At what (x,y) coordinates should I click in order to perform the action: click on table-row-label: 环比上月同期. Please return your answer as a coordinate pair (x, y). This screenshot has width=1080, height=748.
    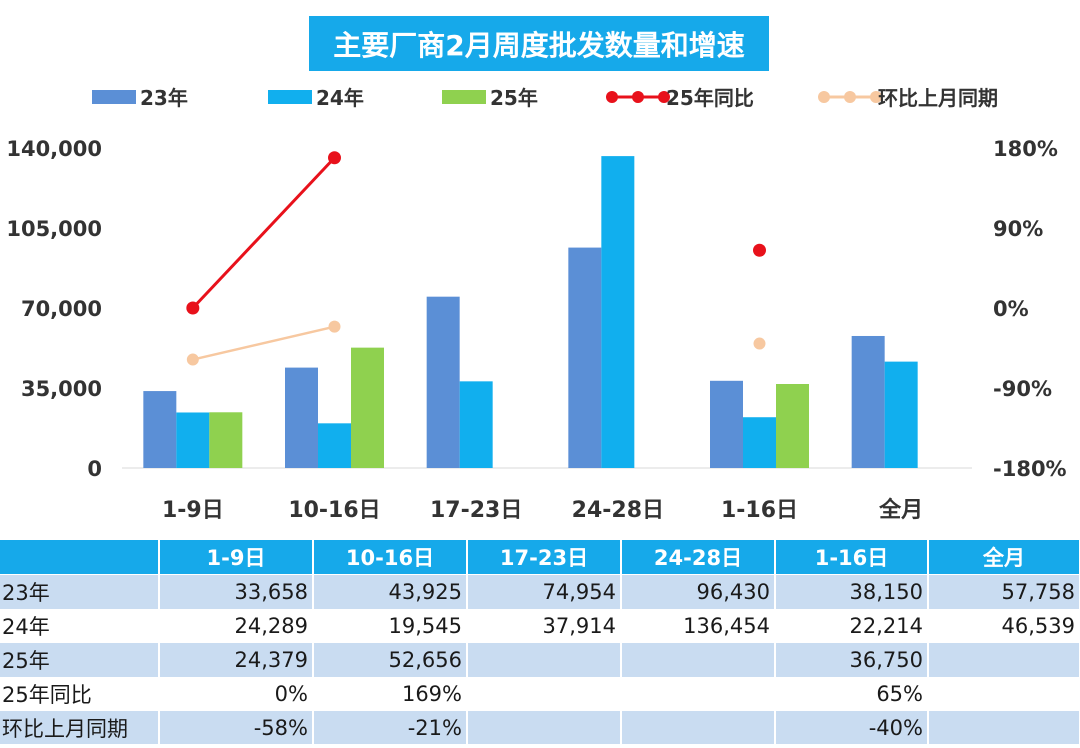
    Looking at the image, I should click on (80, 727).